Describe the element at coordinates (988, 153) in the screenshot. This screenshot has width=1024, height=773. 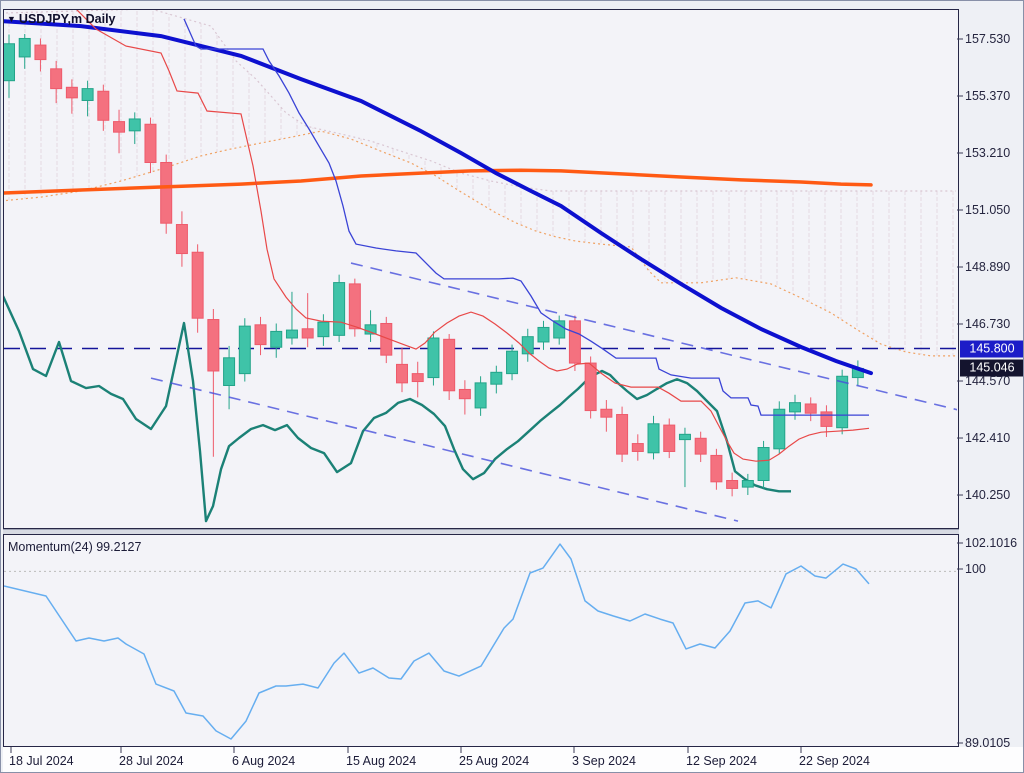
I see `price-axis-label: 153.210` at that location.